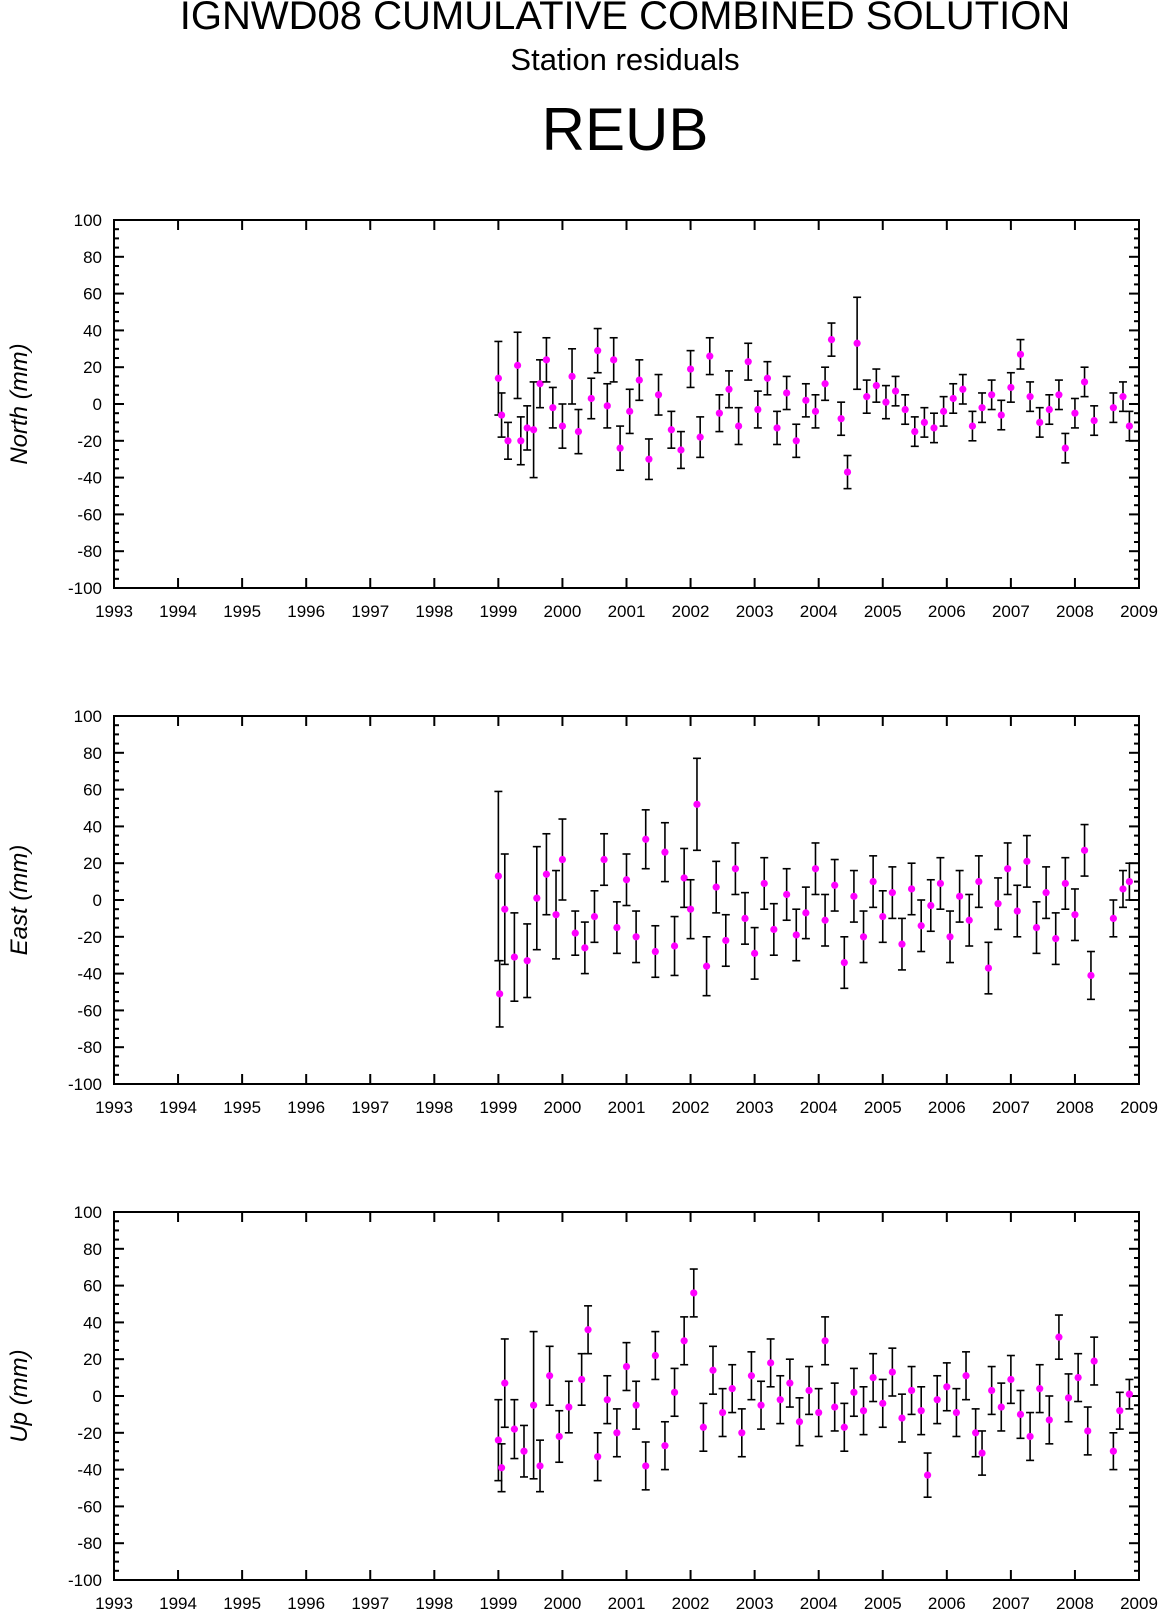 The width and height of the screenshot is (1160, 1621). Describe the element at coordinates (85, 588) in the screenshot. I see `y-tick-label: -100` at that location.